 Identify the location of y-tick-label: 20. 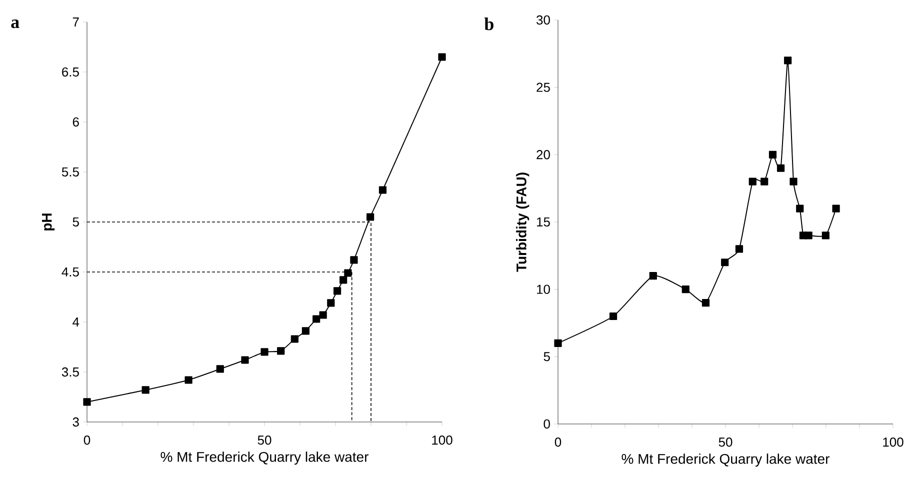
(543, 155).